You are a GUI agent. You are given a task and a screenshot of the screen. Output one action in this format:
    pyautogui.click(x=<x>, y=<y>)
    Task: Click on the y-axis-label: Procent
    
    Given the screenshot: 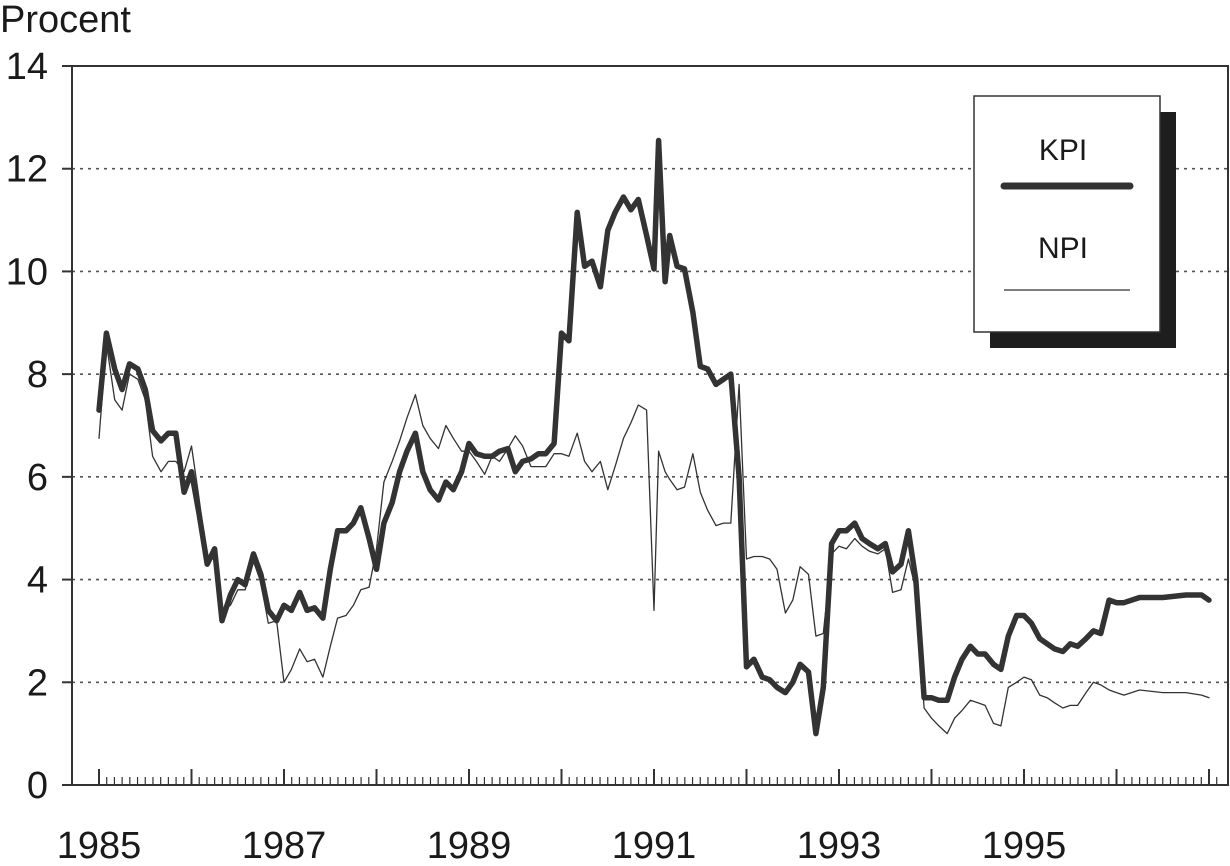 What is the action you would take?
    pyautogui.click(x=65, y=20)
    